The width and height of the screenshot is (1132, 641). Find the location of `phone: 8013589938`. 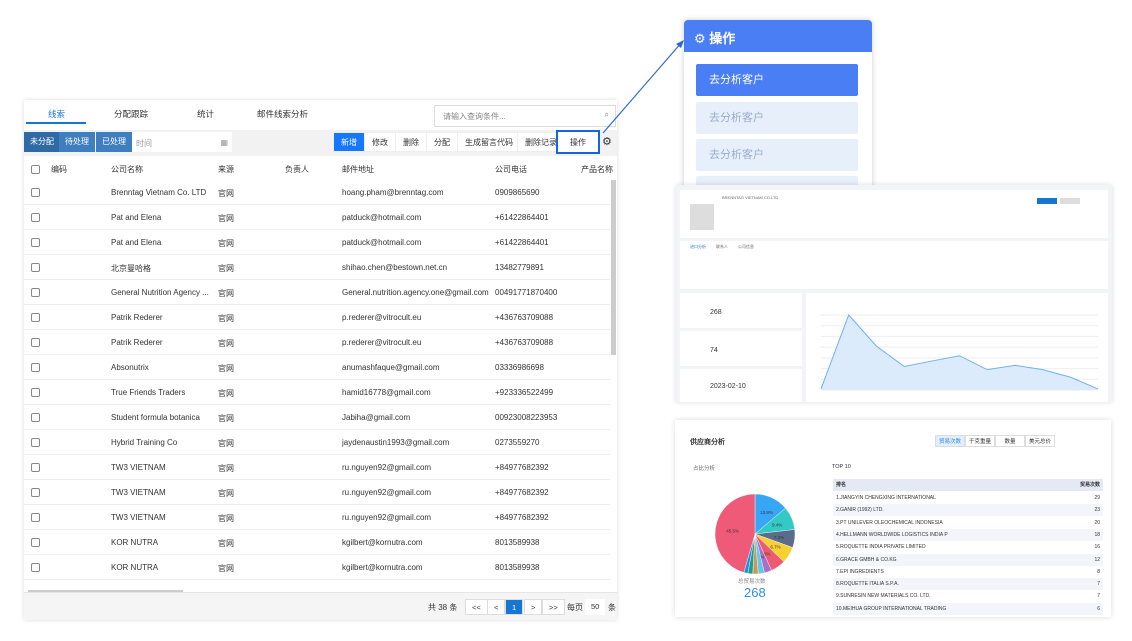

phone: 8013589938 is located at coordinates (517, 542).